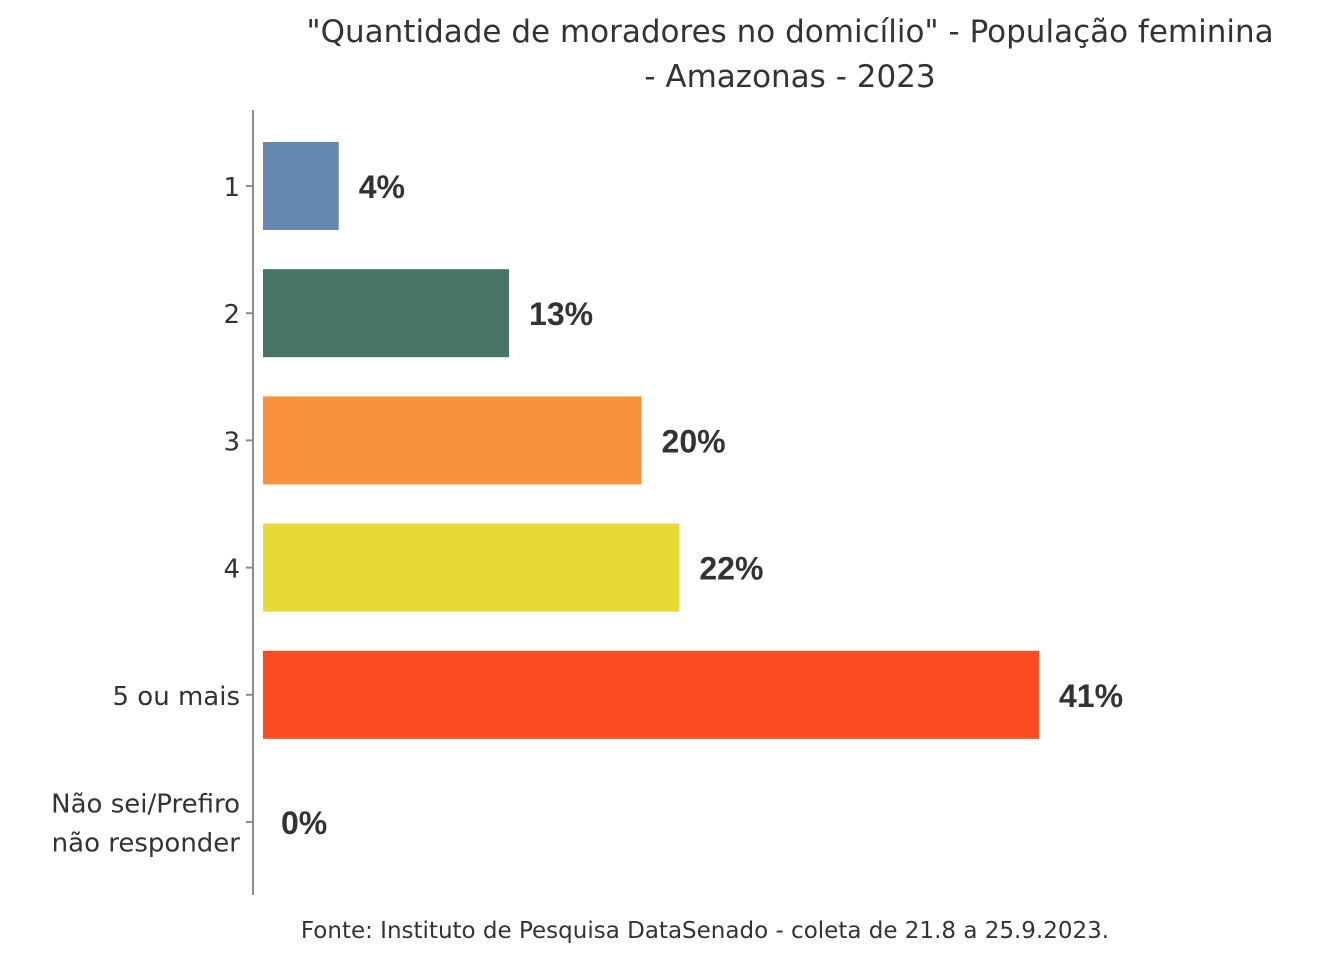 The width and height of the screenshot is (1344, 960). I want to click on y-tick-label: 3, so click(231, 442).